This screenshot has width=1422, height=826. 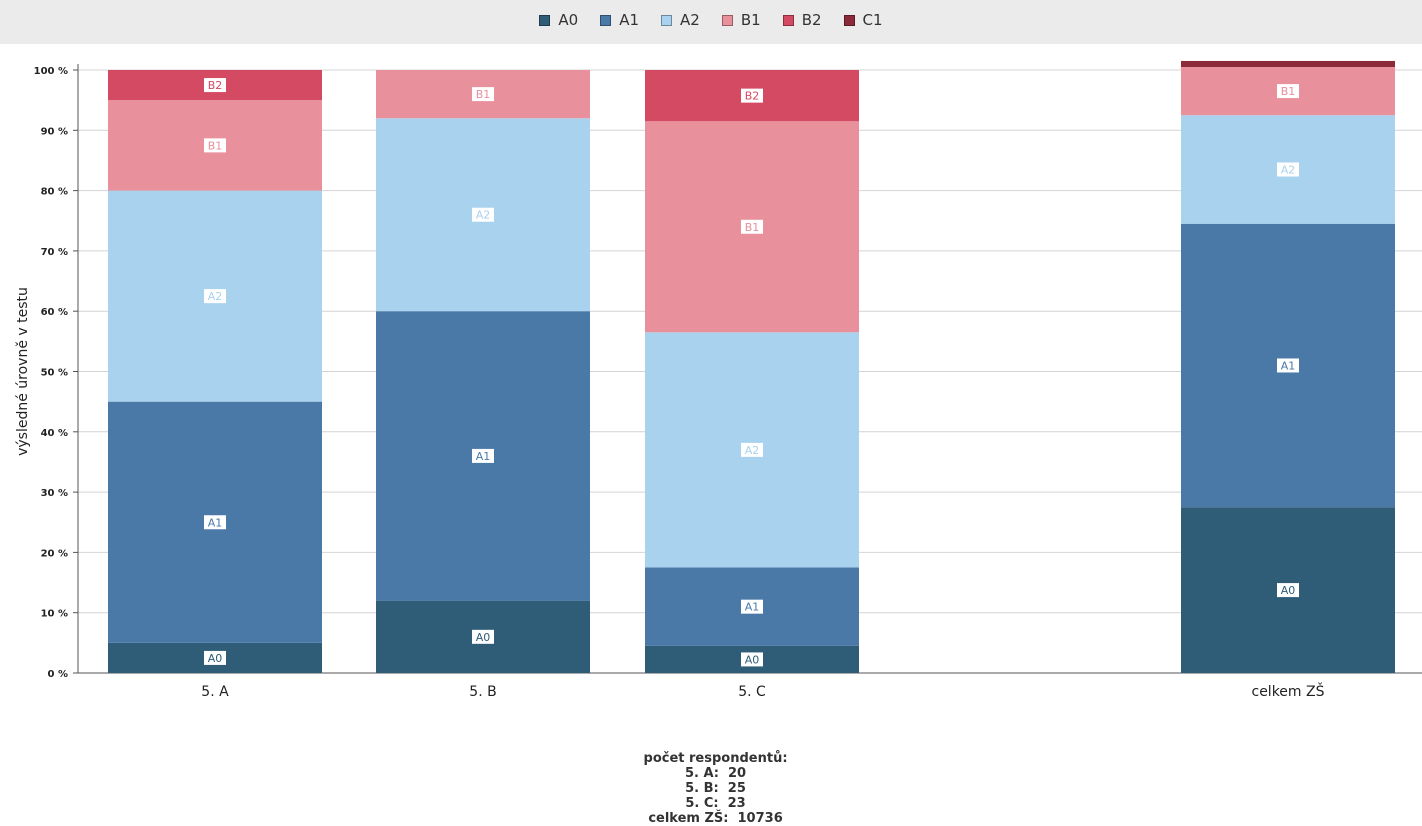 What do you see at coordinates (482, 692) in the screenshot?
I see `category-label: 5. B` at bounding box center [482, 692].